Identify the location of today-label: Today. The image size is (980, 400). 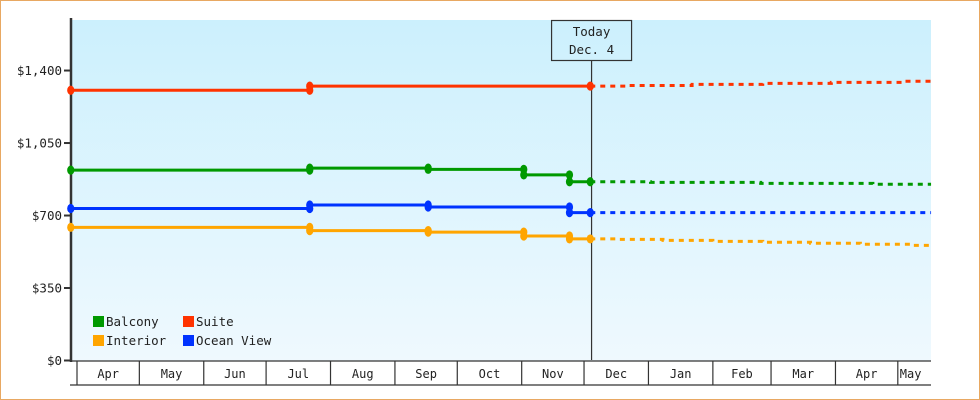
(592, 31).